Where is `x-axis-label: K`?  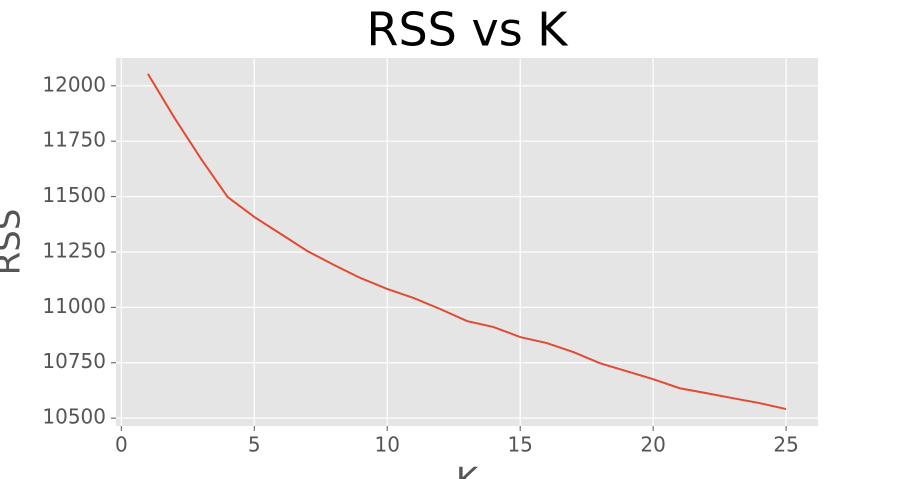
x-axis-label: K is located at coordinates (468, 470).